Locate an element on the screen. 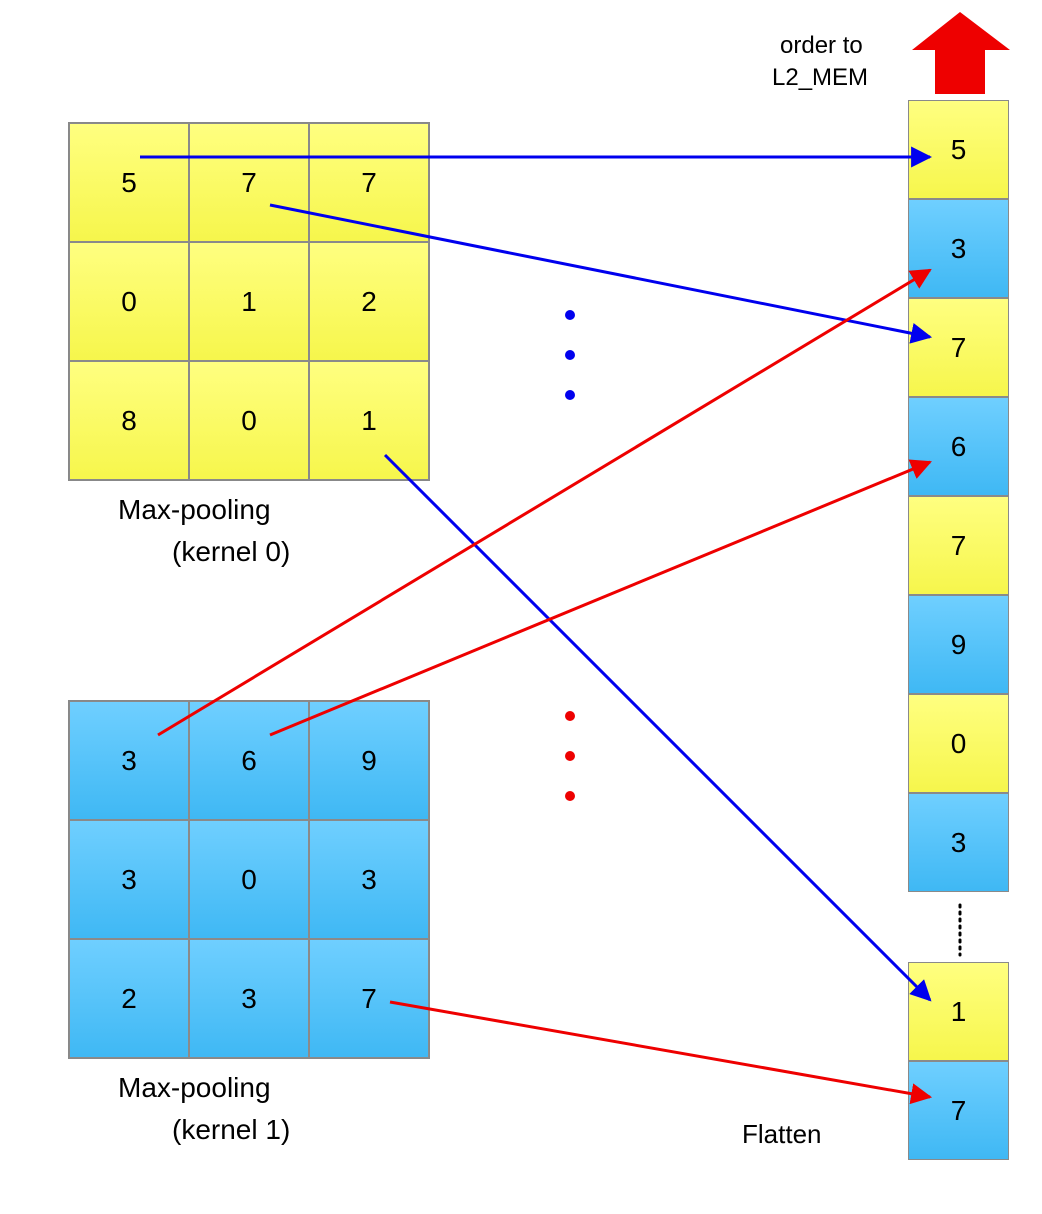 The image size is (1042, 1214). order-label-line1: order to is located at coordinates (821, 45).